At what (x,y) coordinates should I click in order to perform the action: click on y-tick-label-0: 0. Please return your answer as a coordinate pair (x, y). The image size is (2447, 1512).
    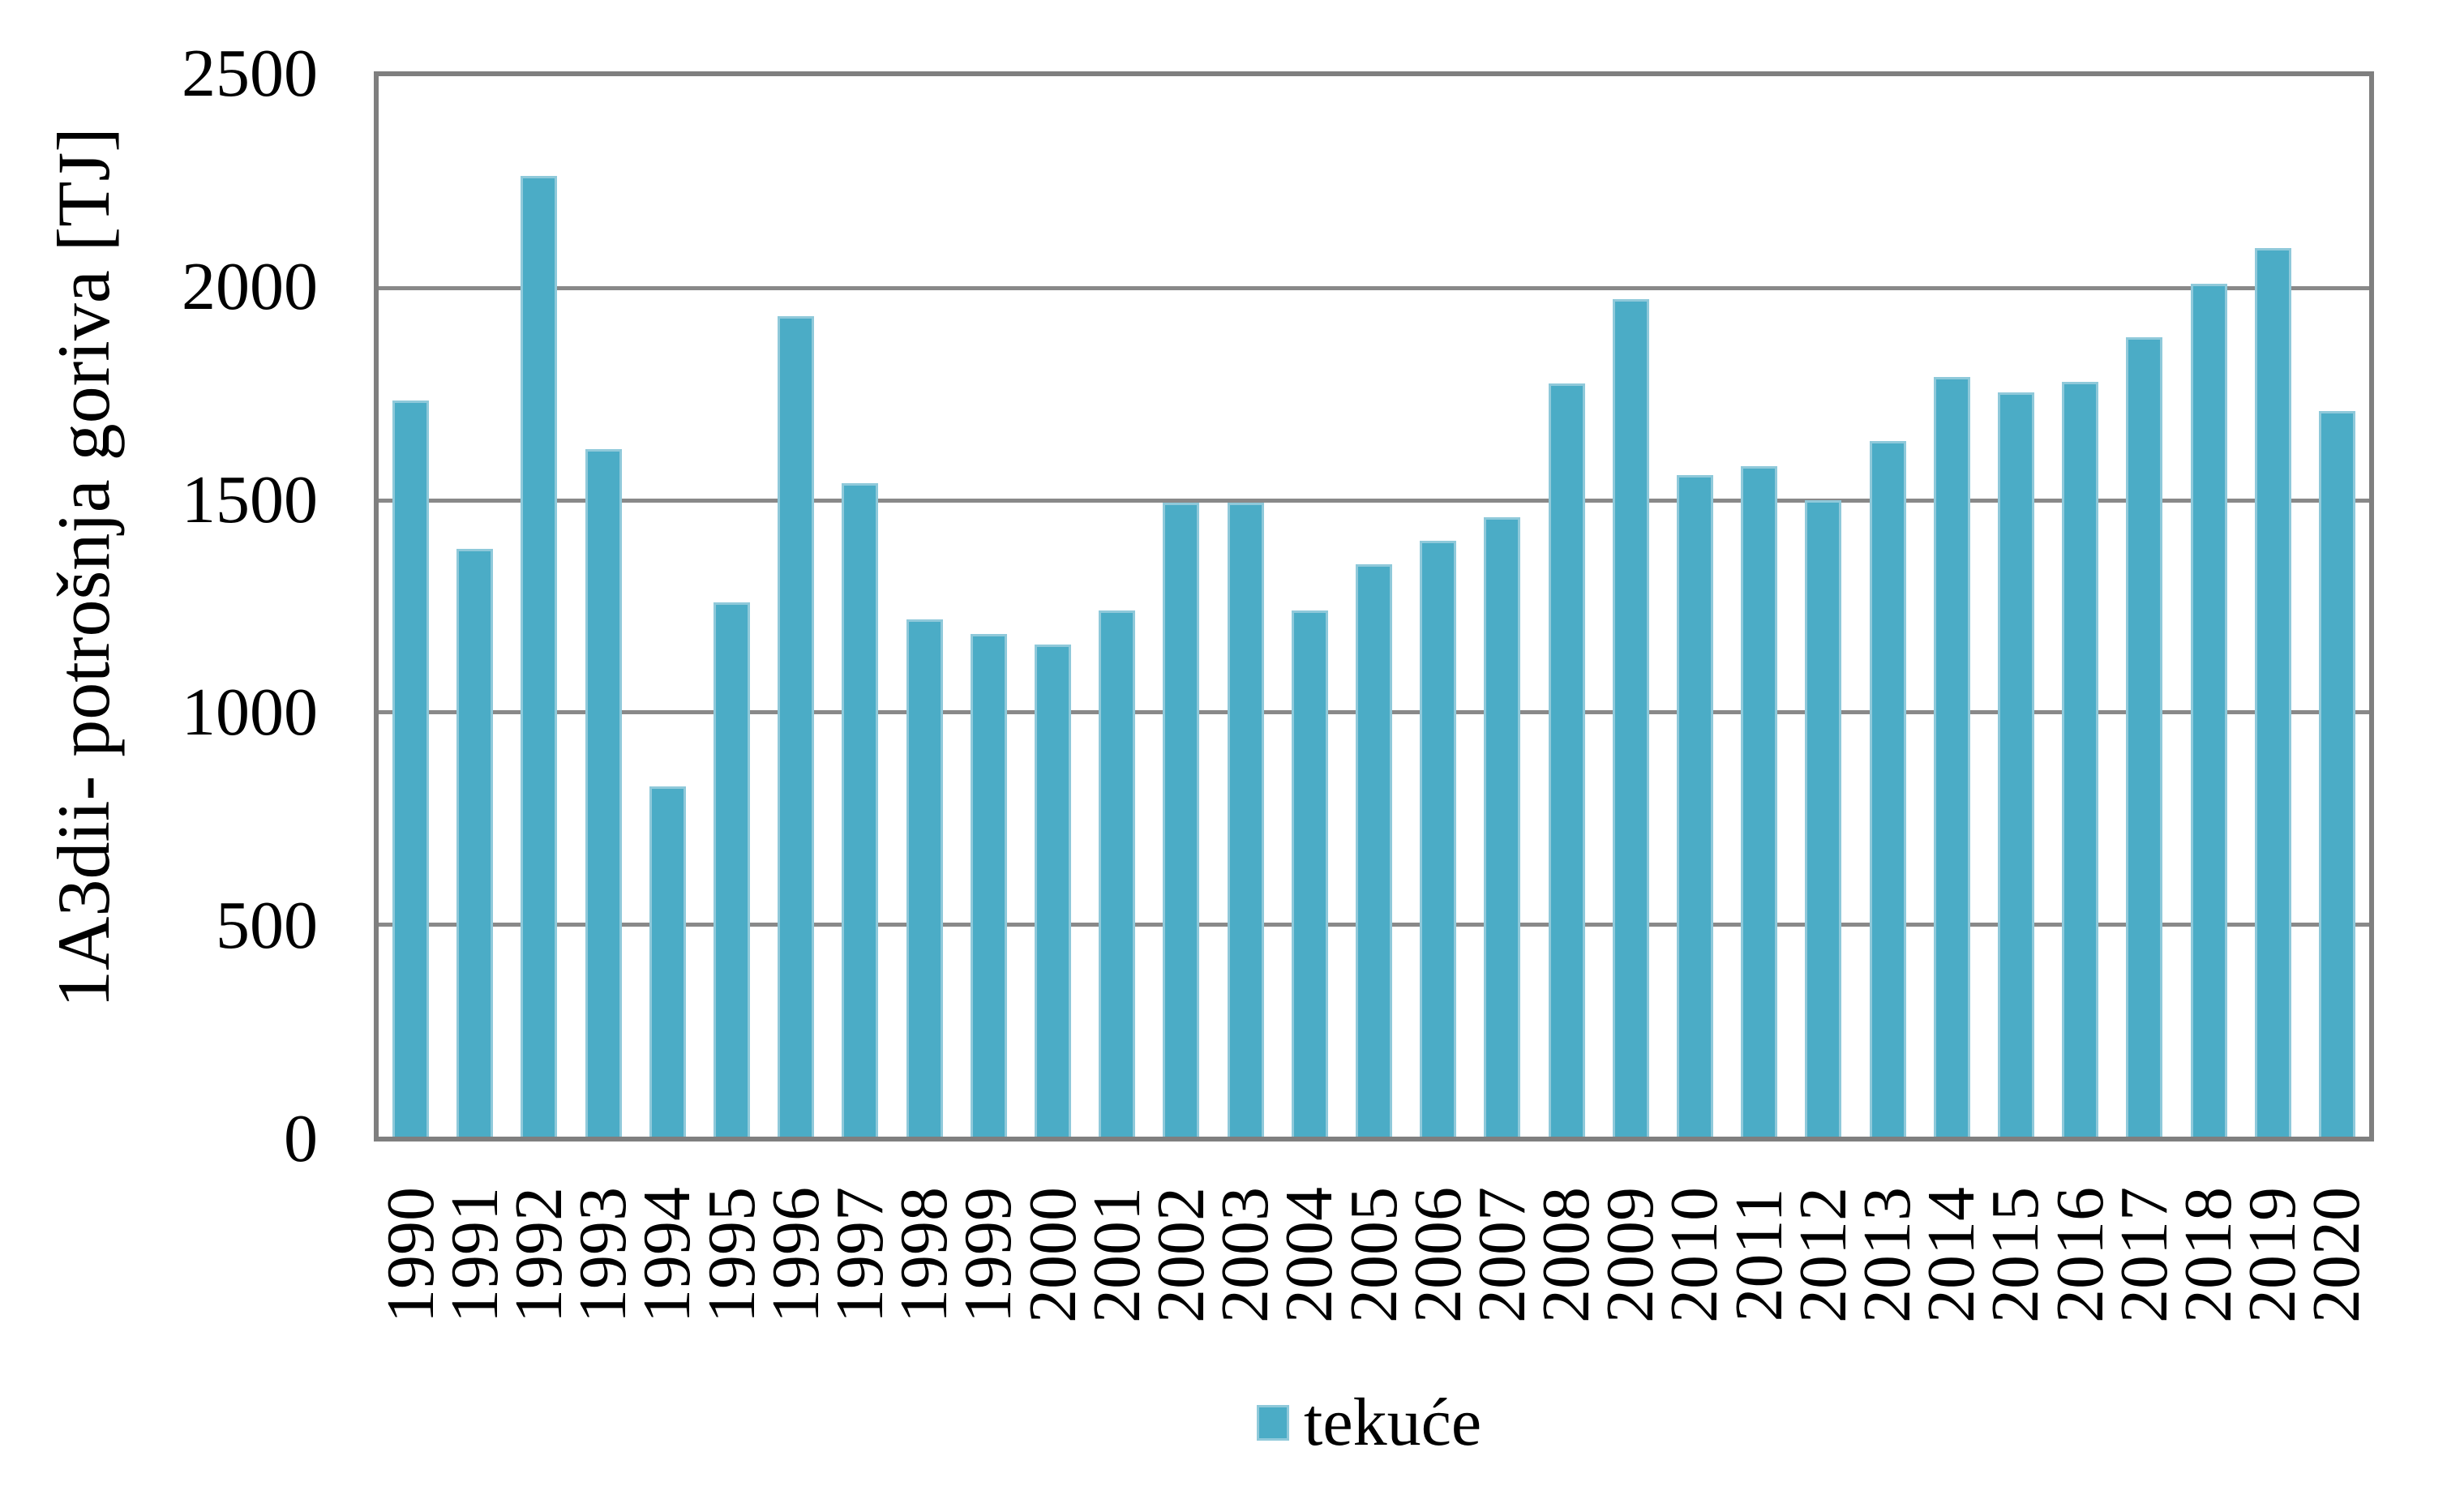
    Looking at the image, I should click on (301, 1138).